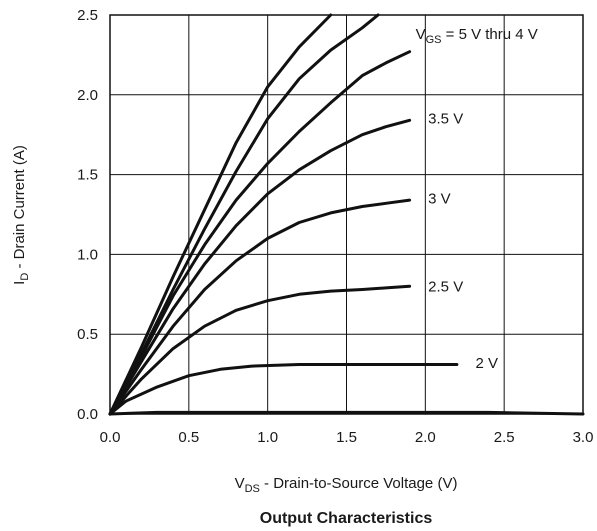  Describe the element at coordinates (87, 175) in the screenshot. I see `y-tick-label: 1.5` at that location.